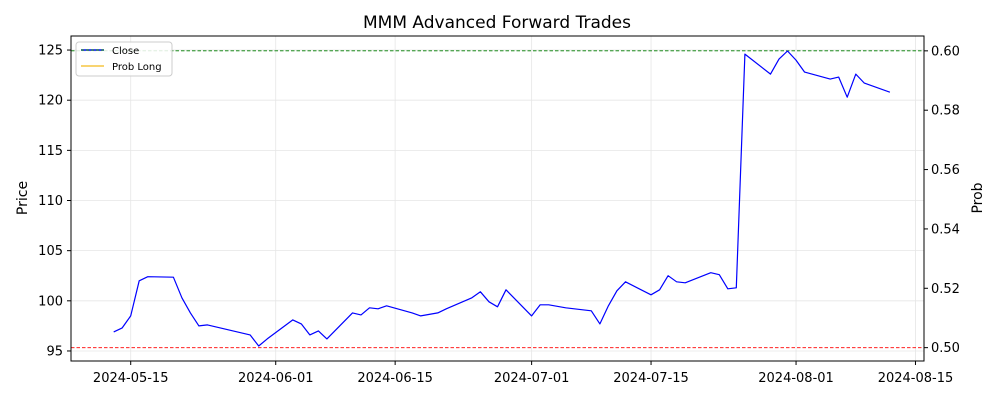  I want to click on y-axis-label: Price, so click(23, 198).